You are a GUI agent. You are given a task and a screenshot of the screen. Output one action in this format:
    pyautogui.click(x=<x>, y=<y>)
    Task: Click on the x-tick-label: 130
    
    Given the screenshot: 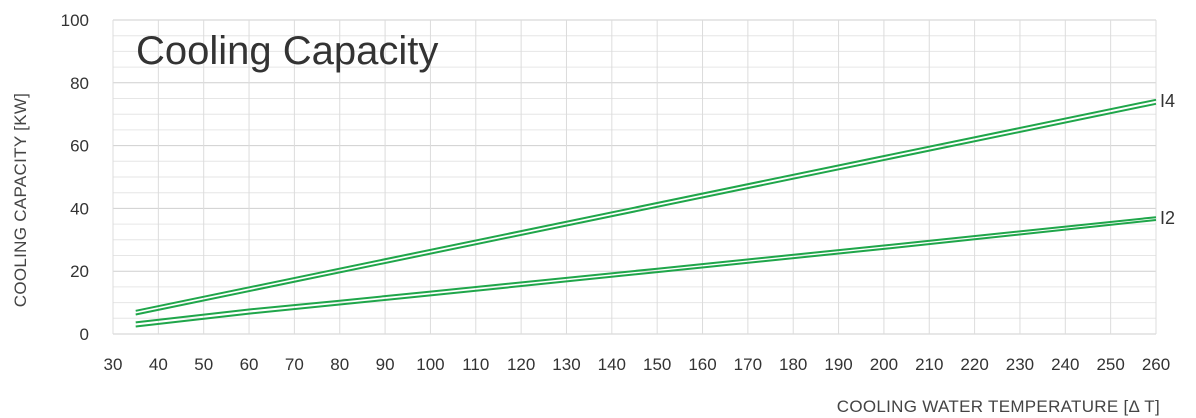 What is the action you would take?
    pyautogui.click(x=566, y=364)
    